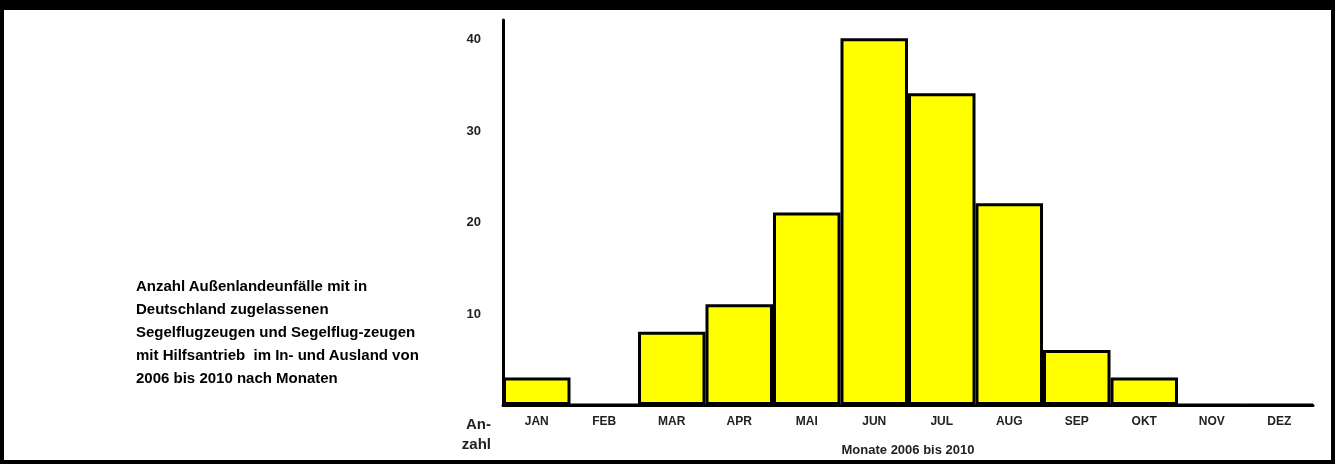  I want to click on x-tick-label: DEZ, so click(1279, 421).